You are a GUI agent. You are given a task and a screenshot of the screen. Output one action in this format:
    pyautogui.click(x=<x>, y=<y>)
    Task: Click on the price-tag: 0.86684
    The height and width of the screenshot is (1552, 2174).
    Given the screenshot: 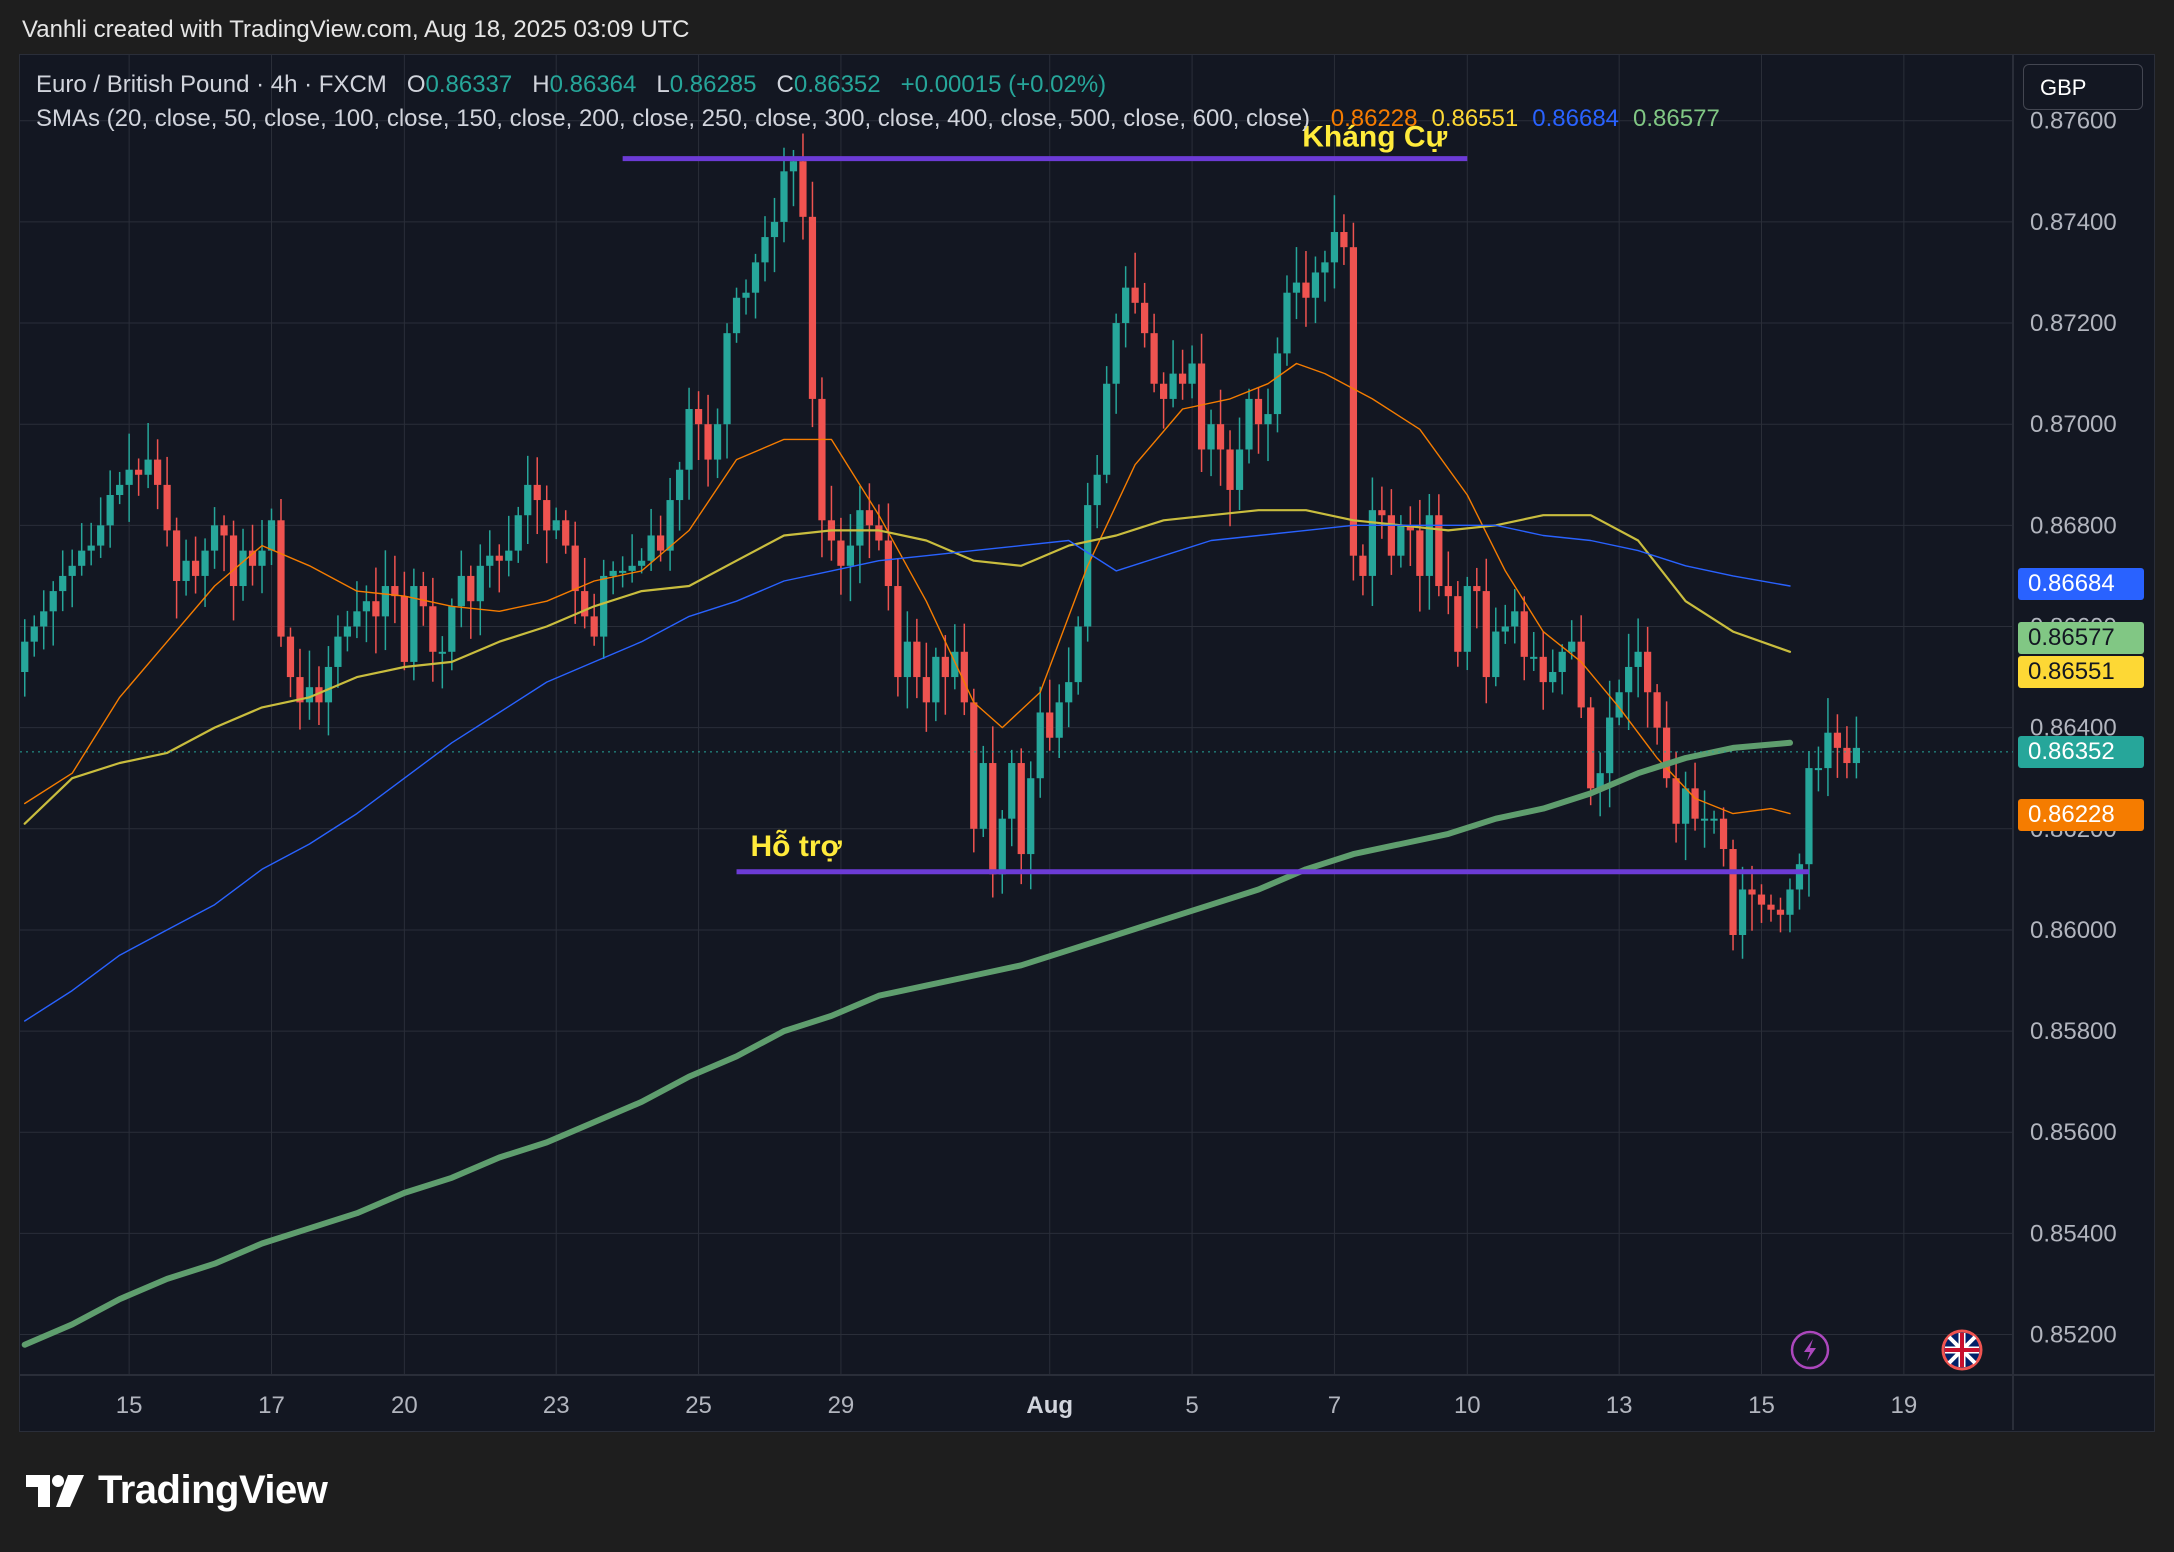 What is the action you would take?
    pyautogui.click(x=2081, y=584)
    